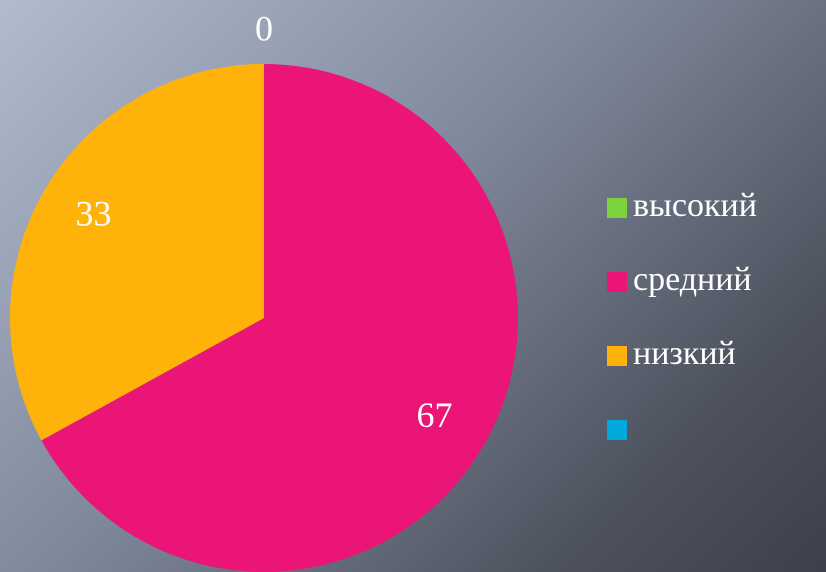  Describe the element at coordinates (435, 415) in the screenshot. I see `data-label: 67` at that location.